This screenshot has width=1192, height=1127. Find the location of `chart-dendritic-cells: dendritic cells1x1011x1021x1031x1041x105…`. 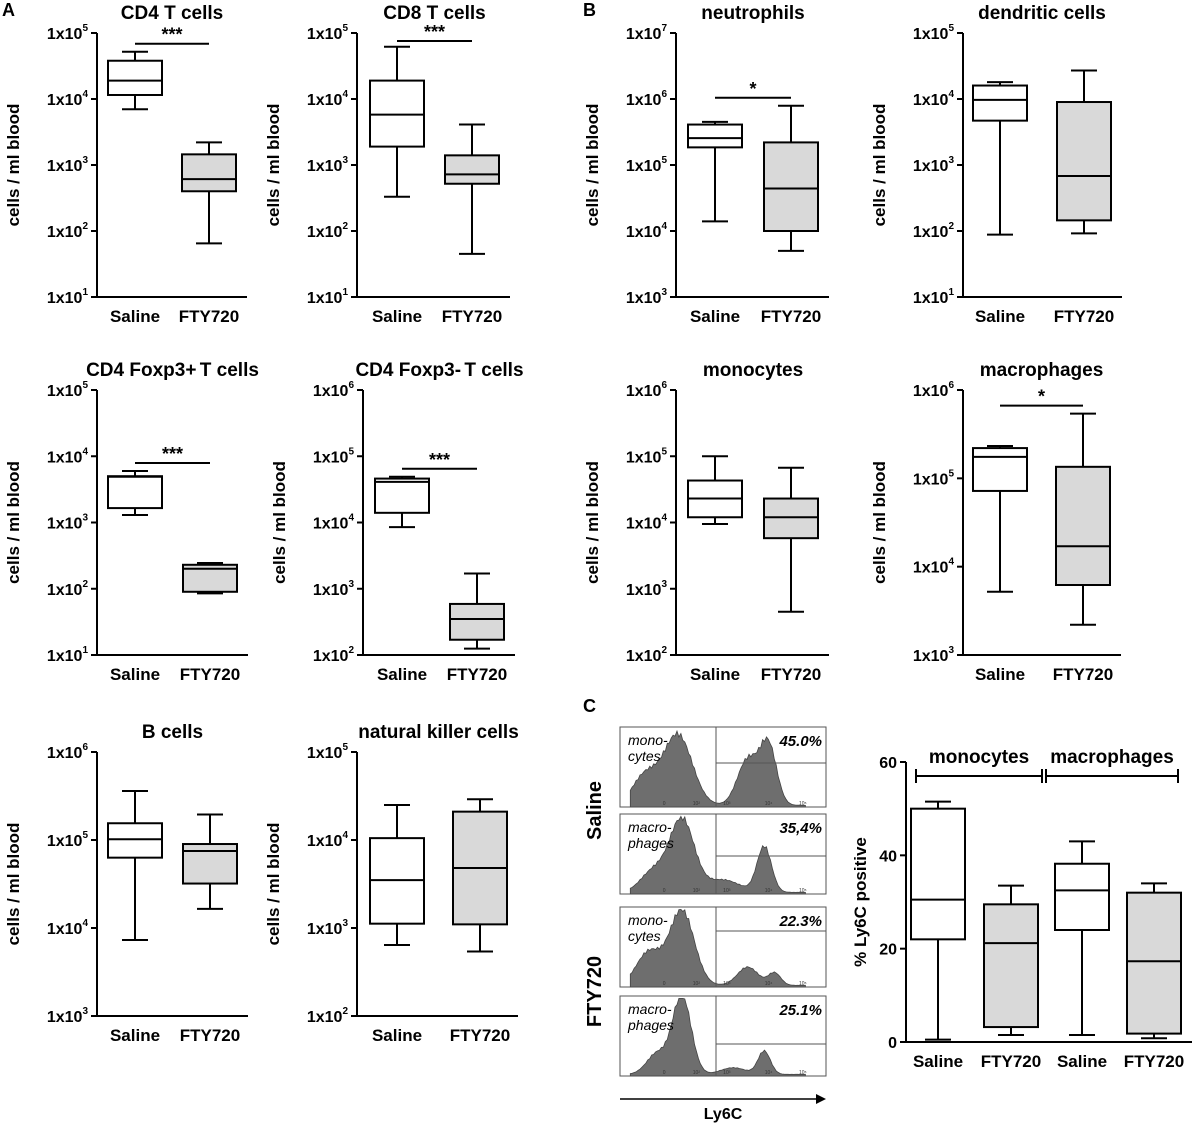

chart-dendritic-cells: dendritic cells1x1011x1021x1031x1041x105… is located at coordinates (996, 164).